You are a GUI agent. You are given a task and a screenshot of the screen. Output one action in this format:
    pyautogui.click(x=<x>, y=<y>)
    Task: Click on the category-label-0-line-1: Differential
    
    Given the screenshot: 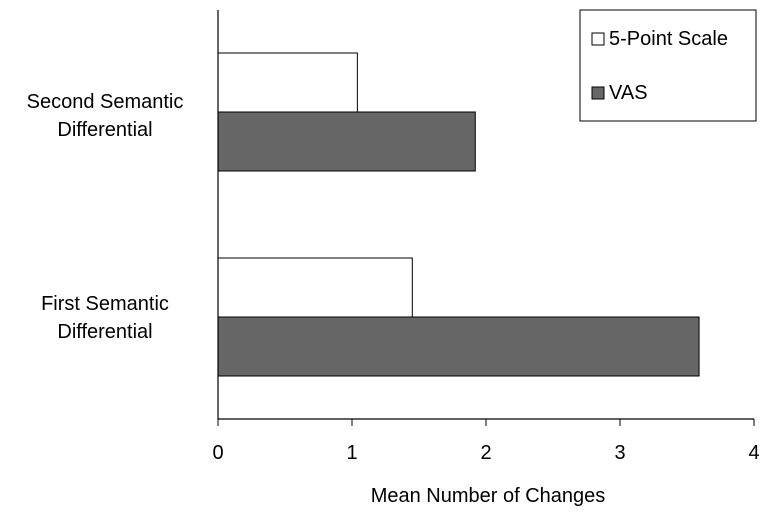 What is the action you would take?
    pyautogui.click(x=104, y=130)
    